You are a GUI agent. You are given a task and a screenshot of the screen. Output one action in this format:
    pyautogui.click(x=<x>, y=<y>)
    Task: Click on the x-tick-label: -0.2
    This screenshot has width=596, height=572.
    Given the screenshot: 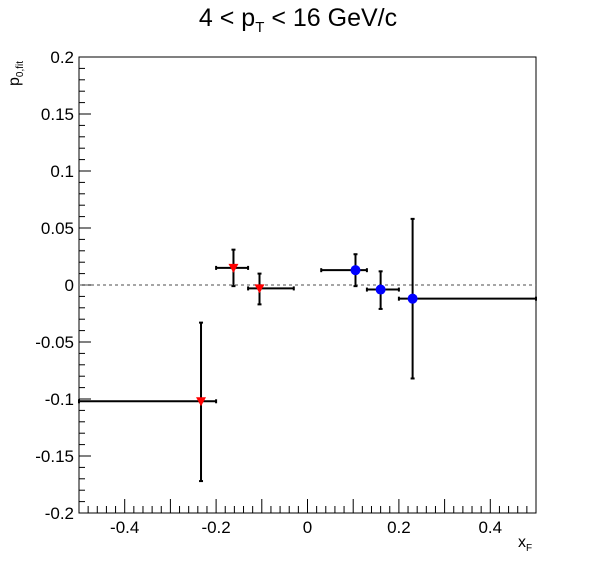 What is the action you would take?
    pyautogui.click(x=215, y=527)
    